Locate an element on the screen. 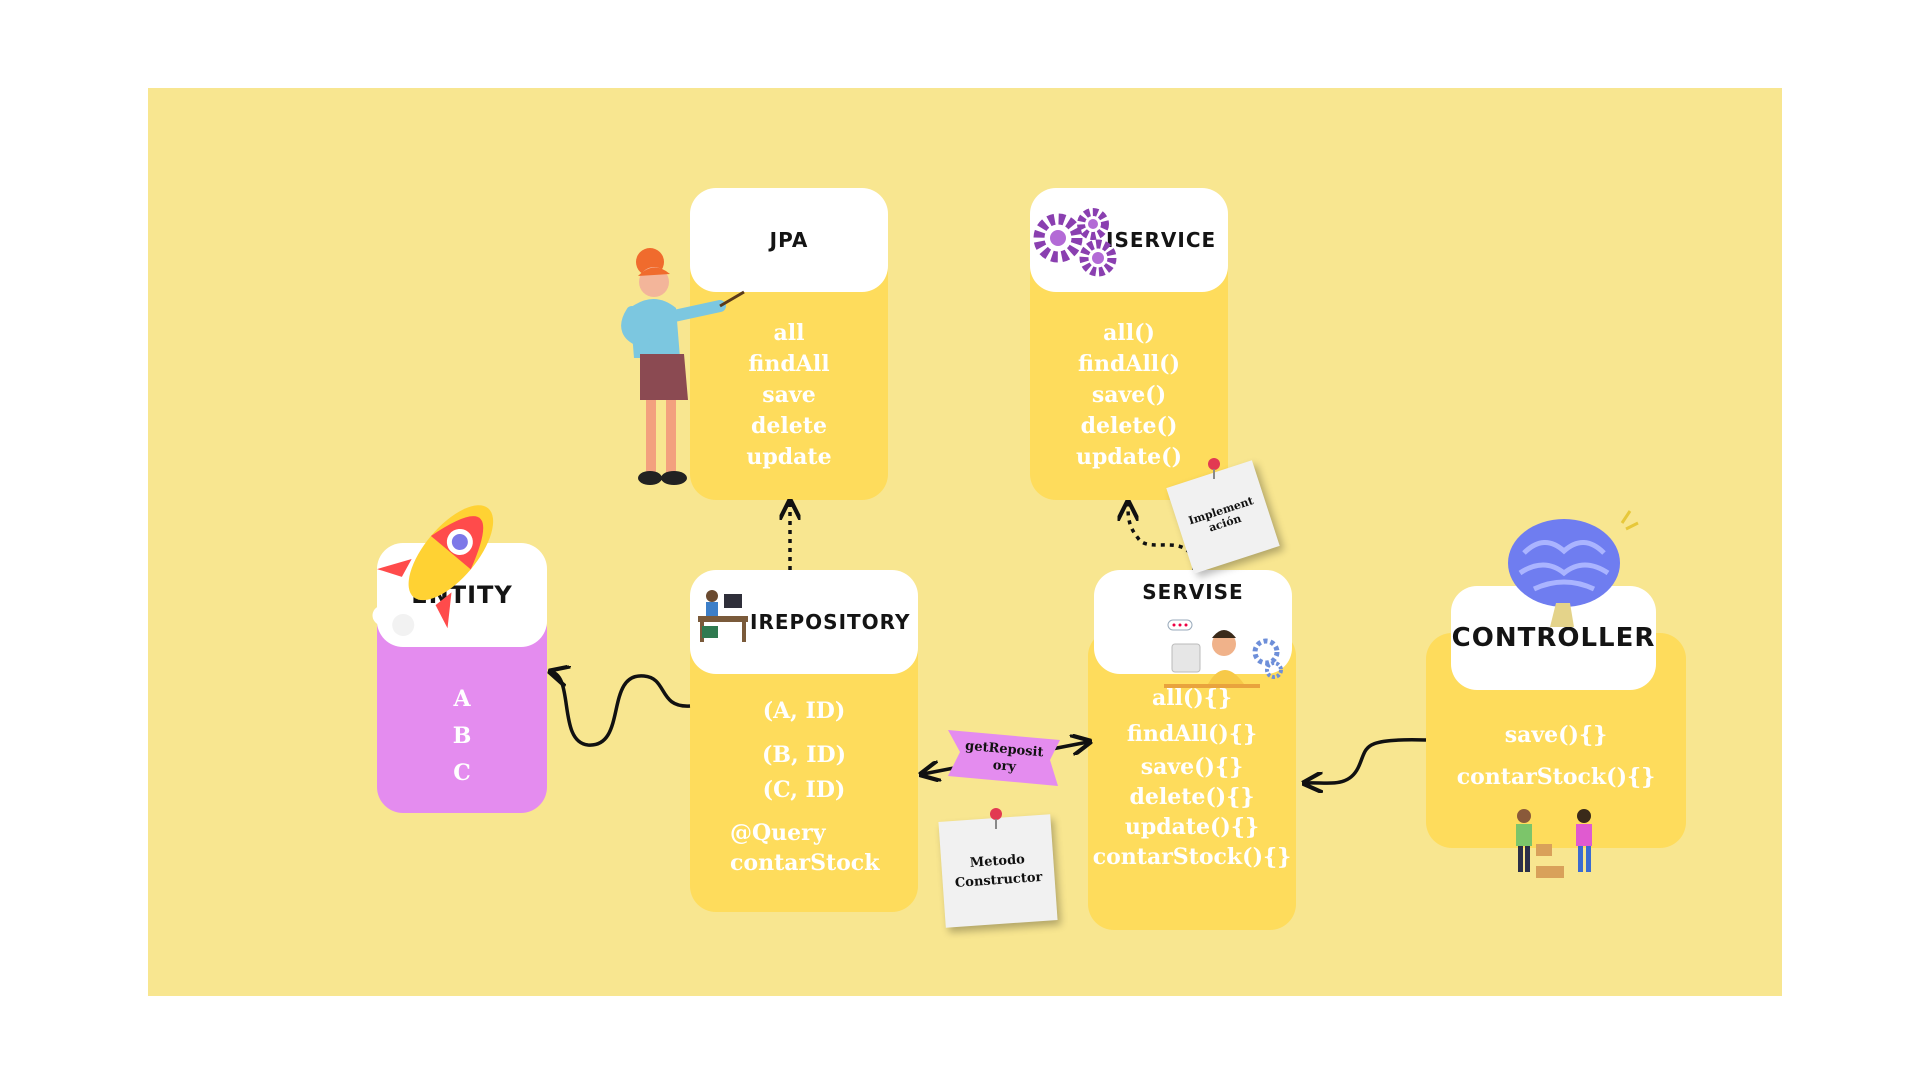  method-line: findAll() is located at coordinates (1129, 364).